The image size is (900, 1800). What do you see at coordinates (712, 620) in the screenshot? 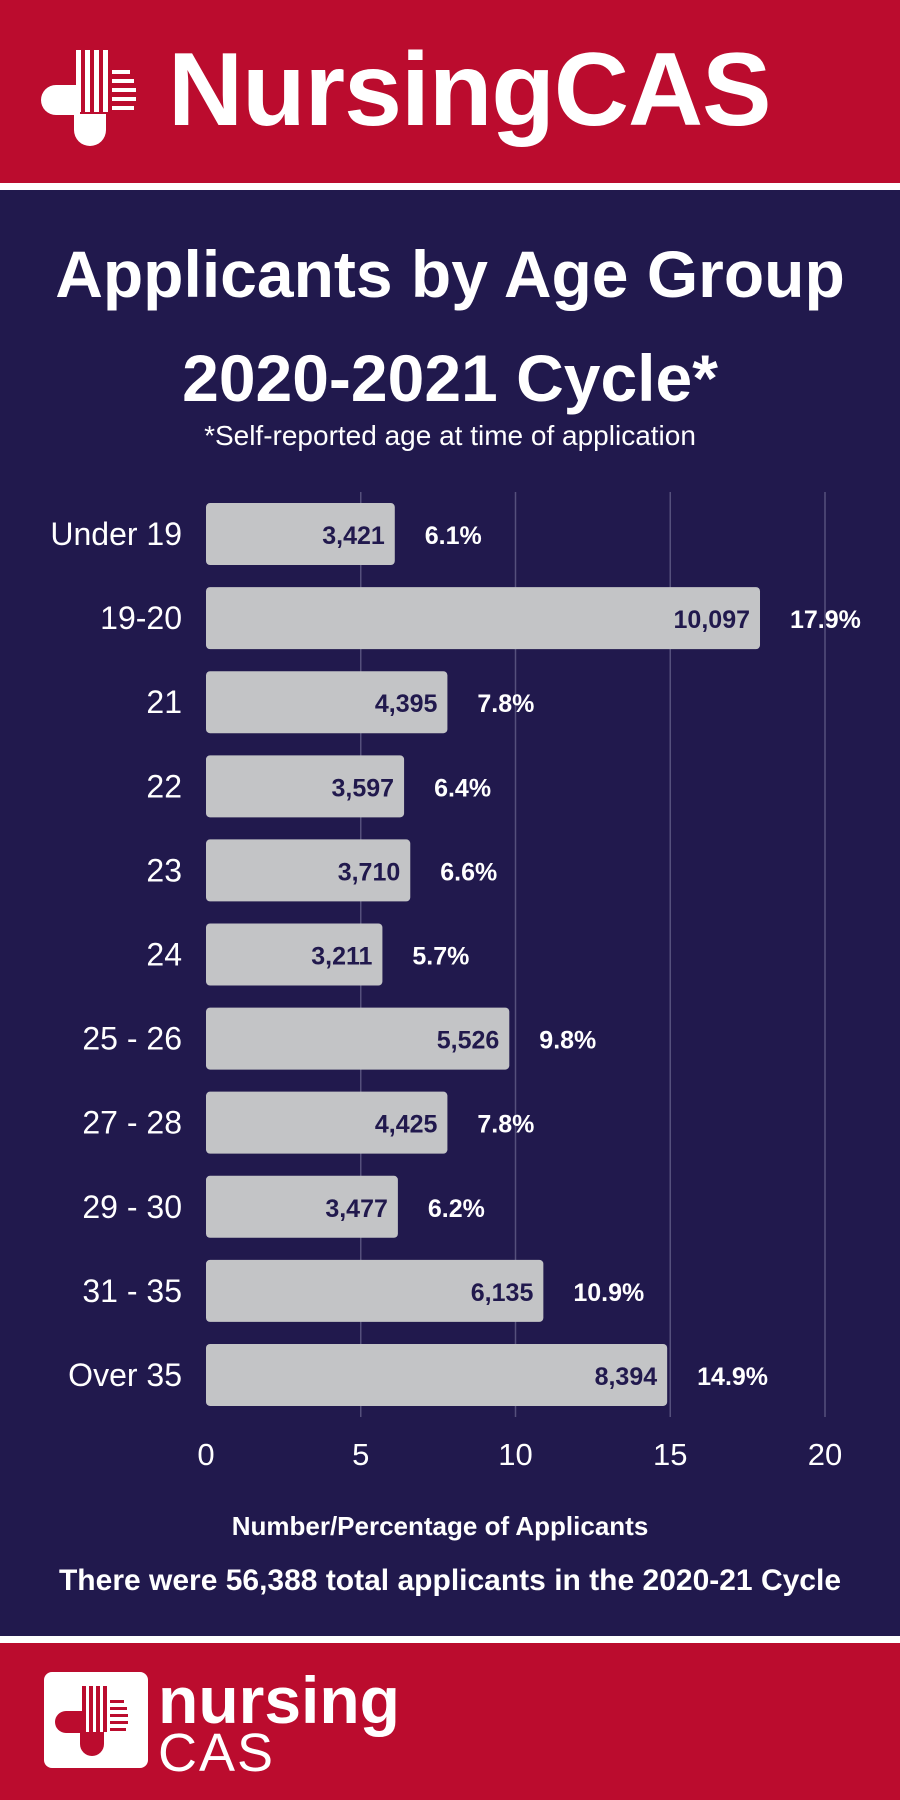
I see `bar-count-label: 10,097` at bounding box center [712, 620].